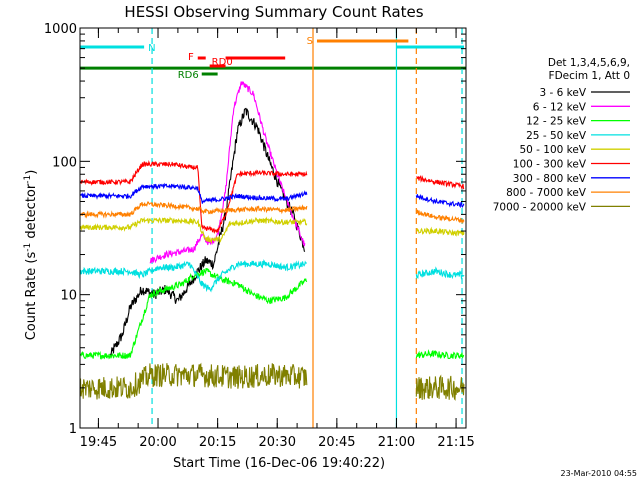  I want to click on series-12-25kev-line, so click(272, 313).